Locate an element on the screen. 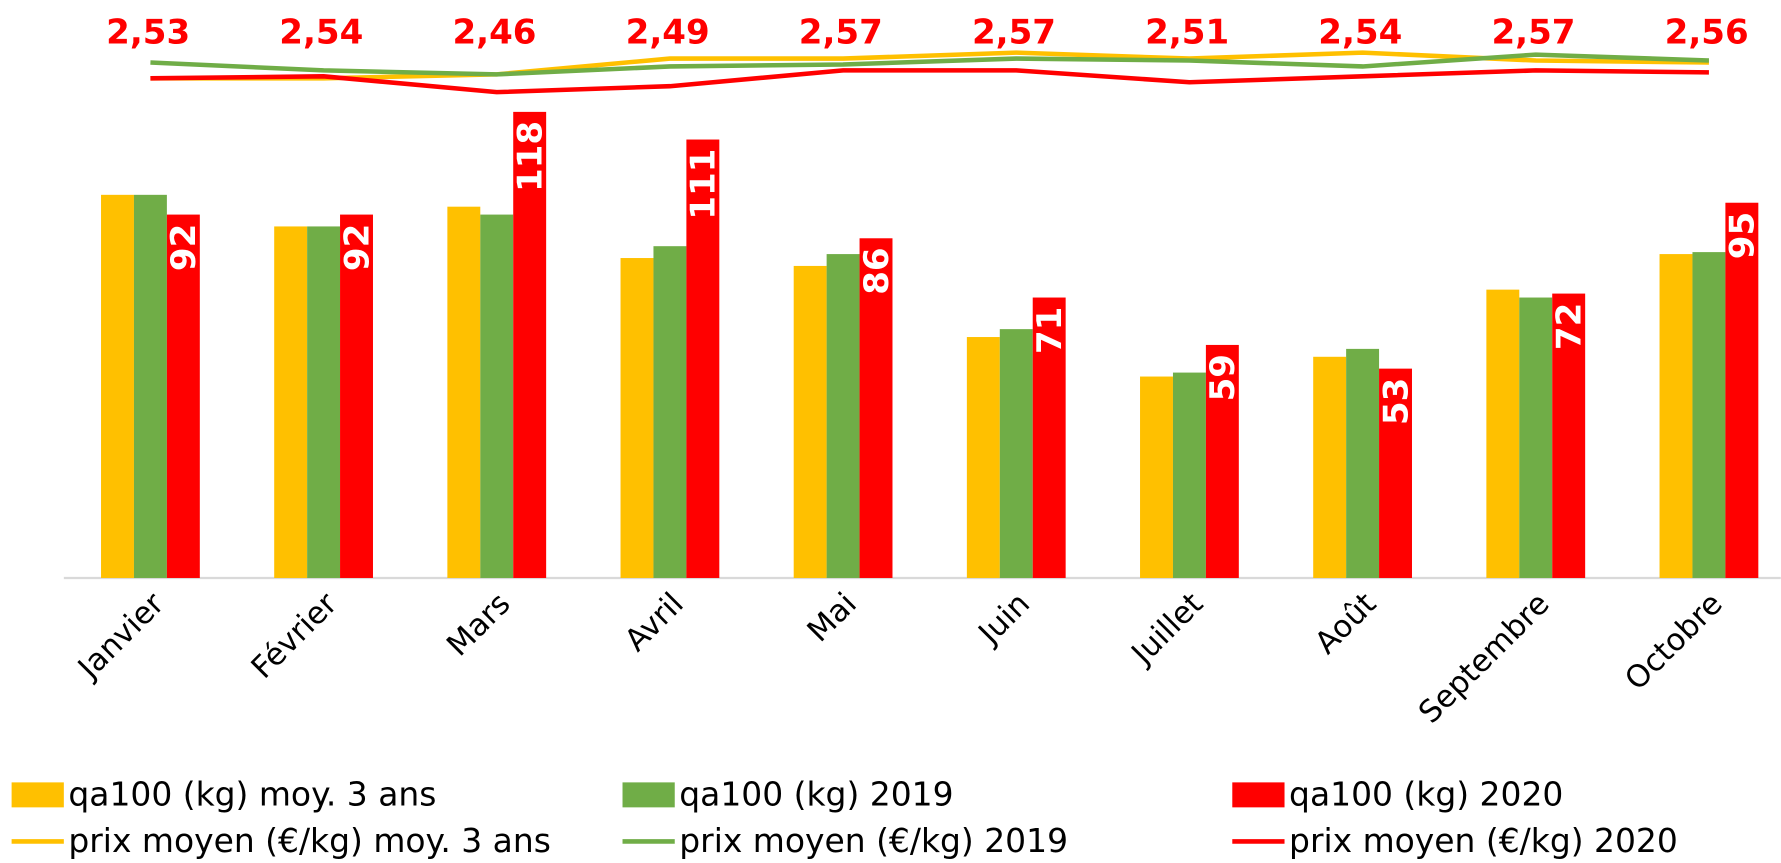  legend-label: prix moyen (€/kg) 2019 is located at coordinates (873, 840).